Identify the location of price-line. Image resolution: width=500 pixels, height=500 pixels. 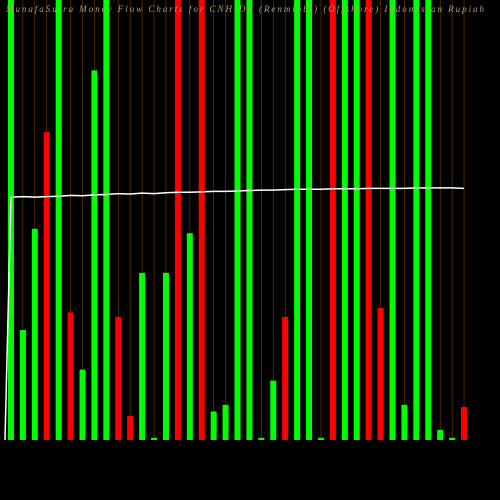
(237, 192).